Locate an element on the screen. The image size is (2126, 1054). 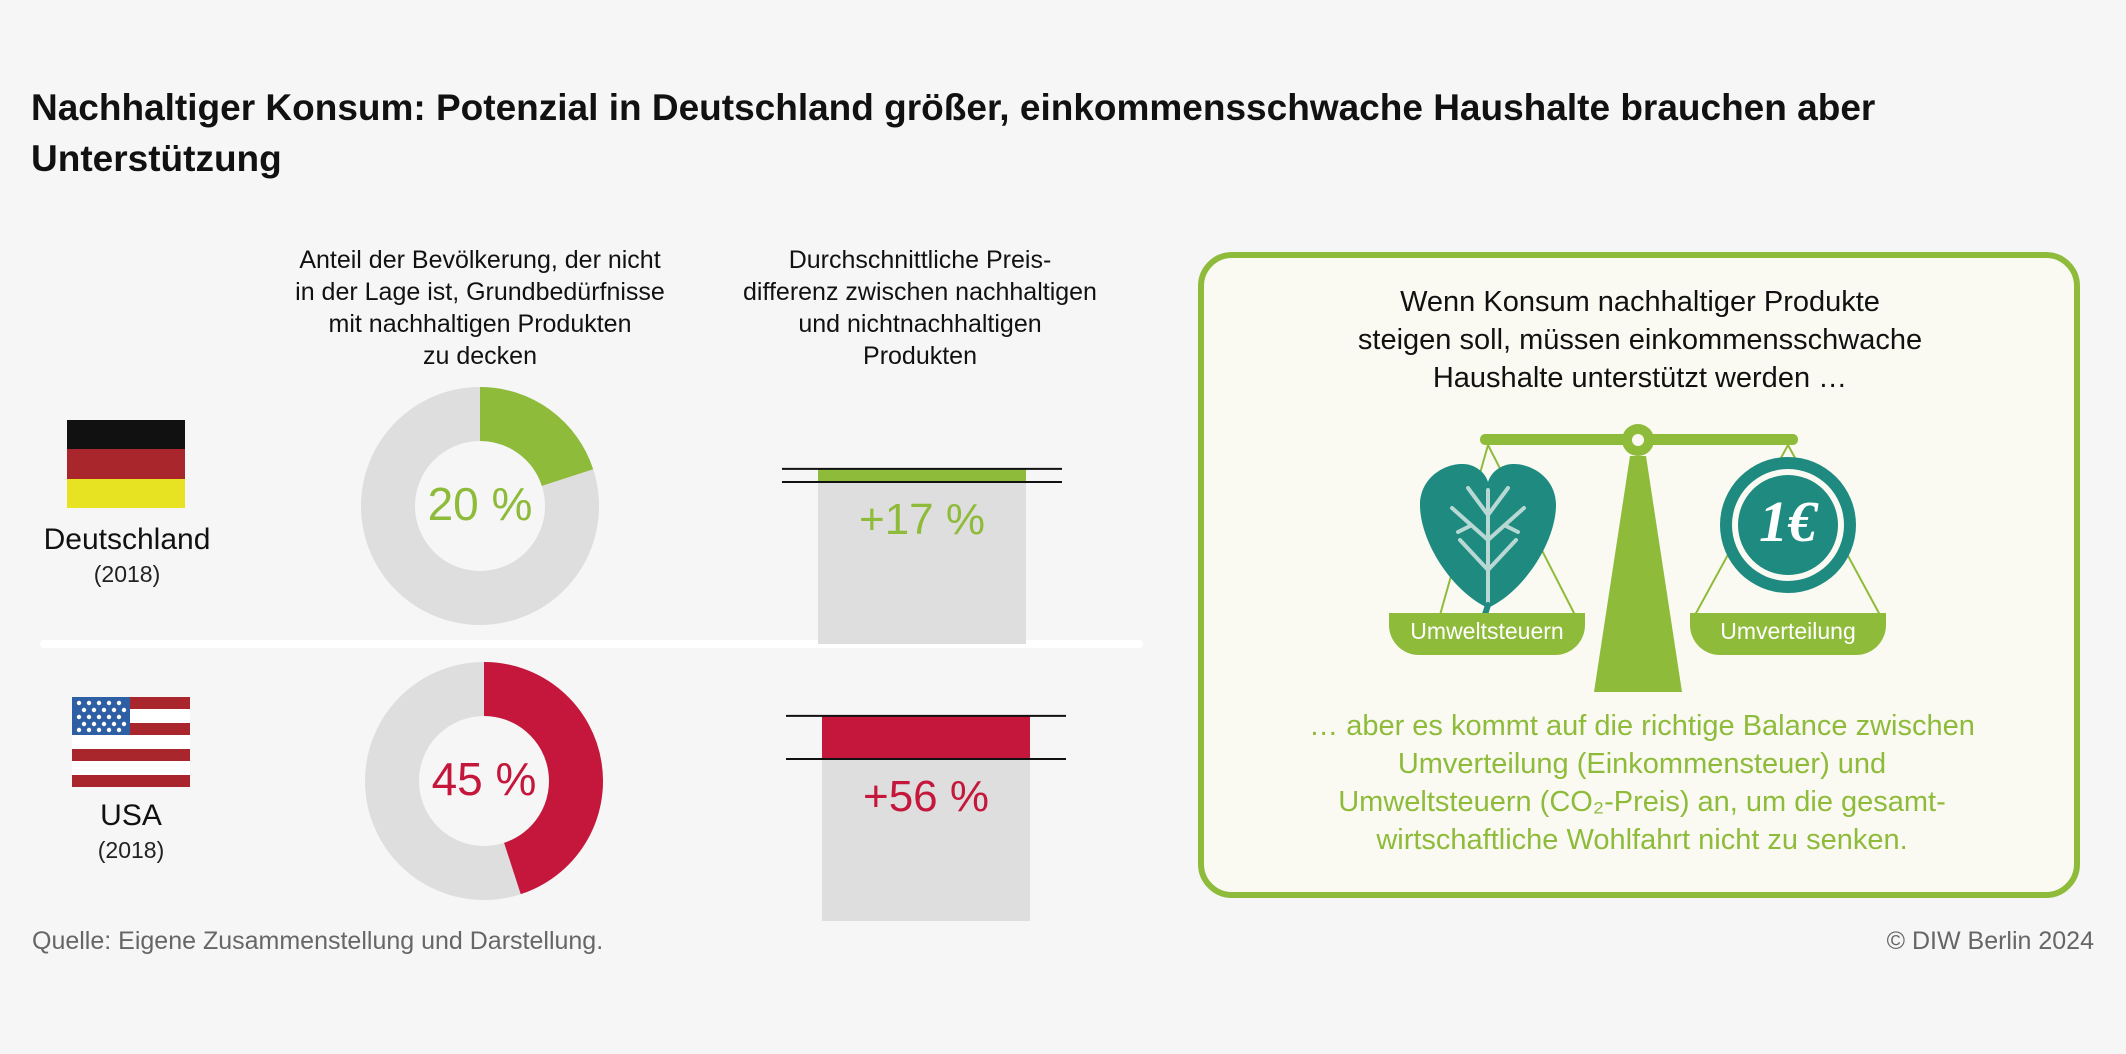
donut-segment-usa is located at coordinates (543, 778).